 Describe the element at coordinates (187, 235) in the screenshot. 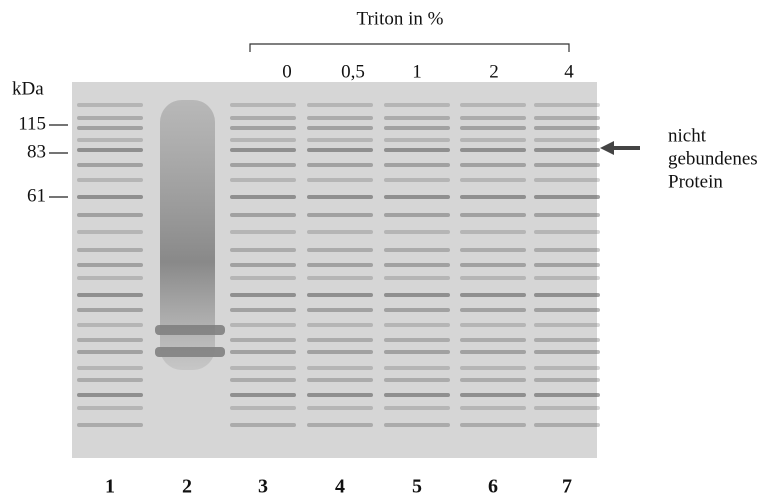

I see `gel-smear` at that location.